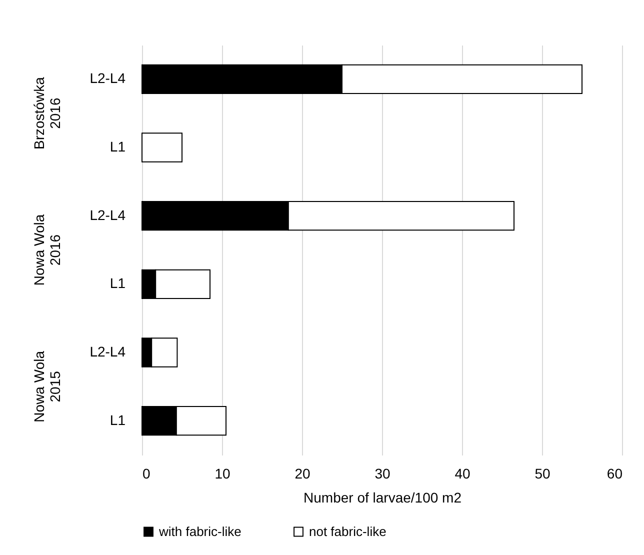  What do you see at coordinates (382, 474) in the screenshot?
I see `x-tick-label: 30` at bounding box center [382, 474].